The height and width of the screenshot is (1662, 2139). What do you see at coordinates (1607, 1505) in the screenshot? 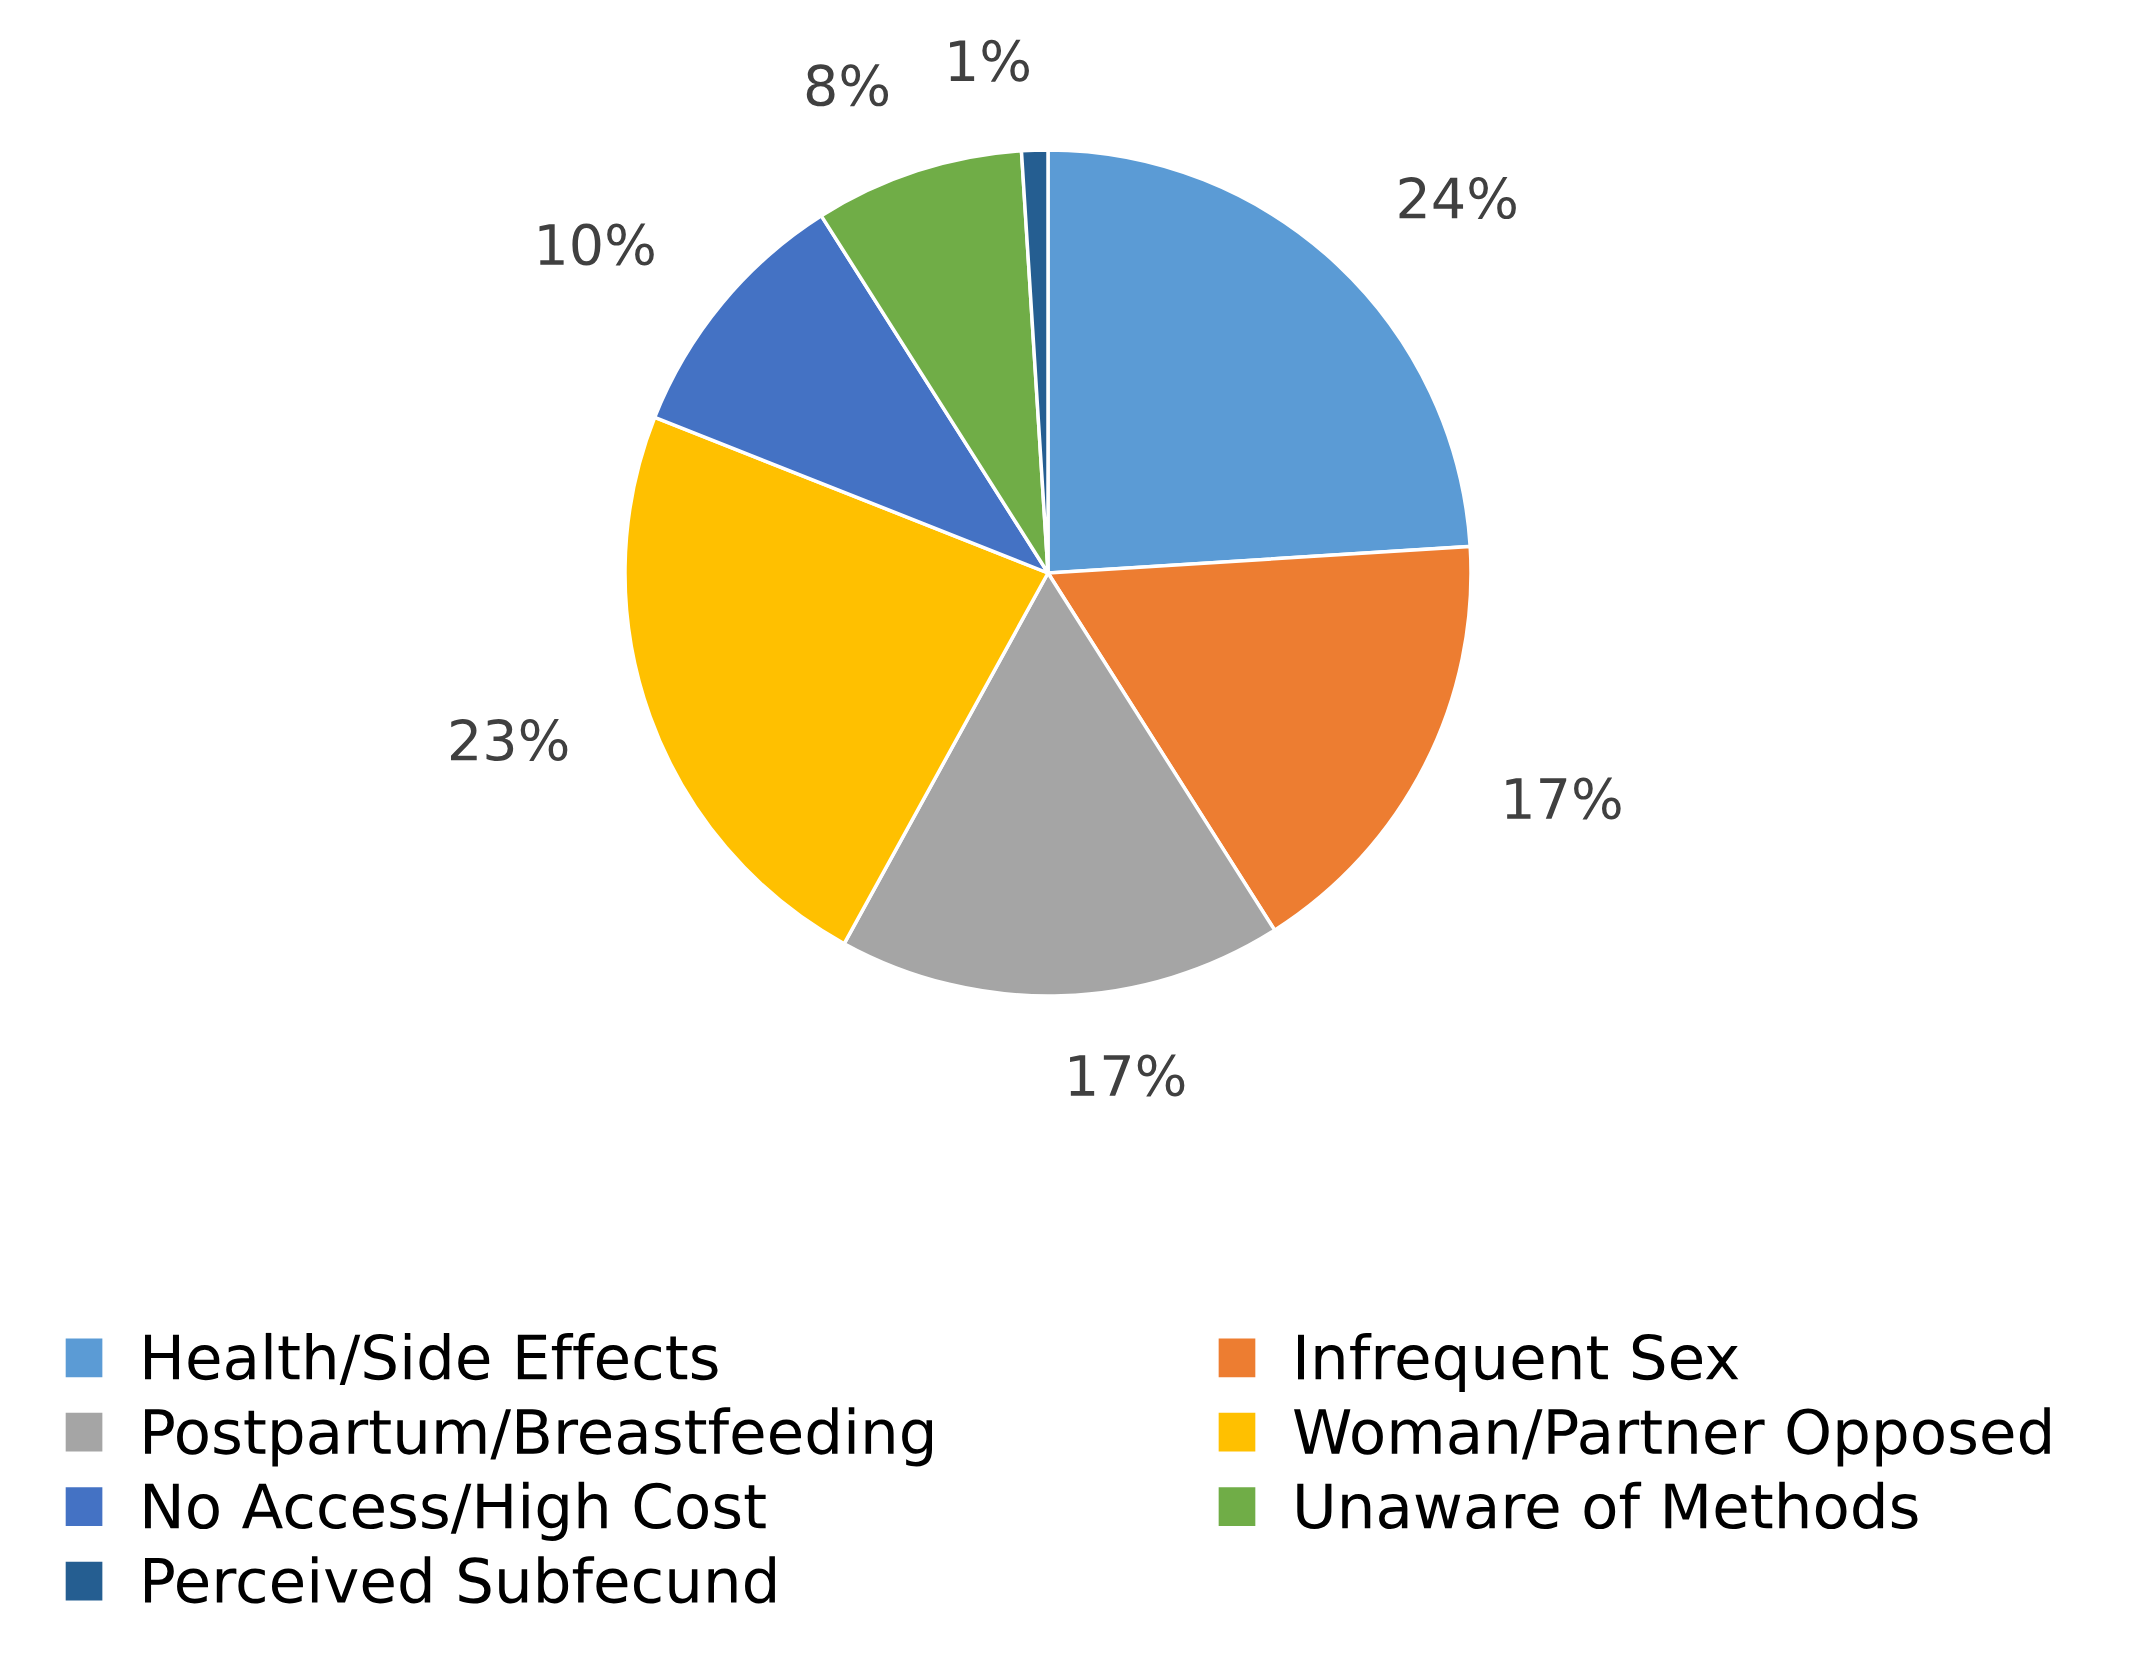
I see `legend-label: Unaware of Methods` at bounding box center [1607, 1505].